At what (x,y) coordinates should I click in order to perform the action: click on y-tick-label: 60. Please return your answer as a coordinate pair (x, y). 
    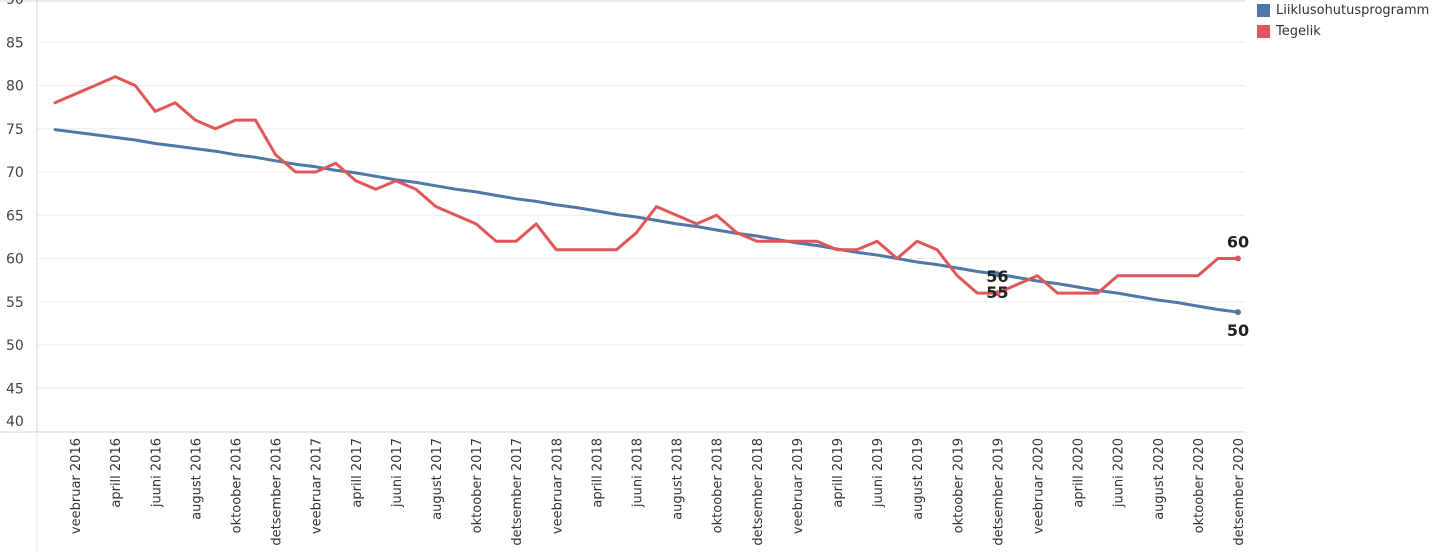
    Looking at the image, I should click on (15, 260).